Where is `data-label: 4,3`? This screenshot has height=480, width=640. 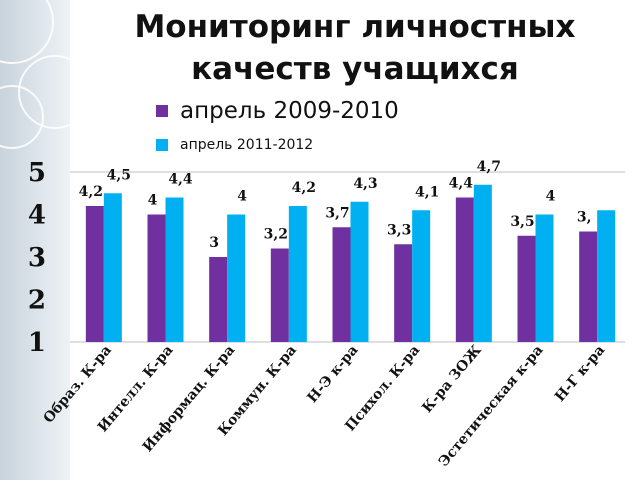
data-label: 4,3 is located at coordinates (365, 184).